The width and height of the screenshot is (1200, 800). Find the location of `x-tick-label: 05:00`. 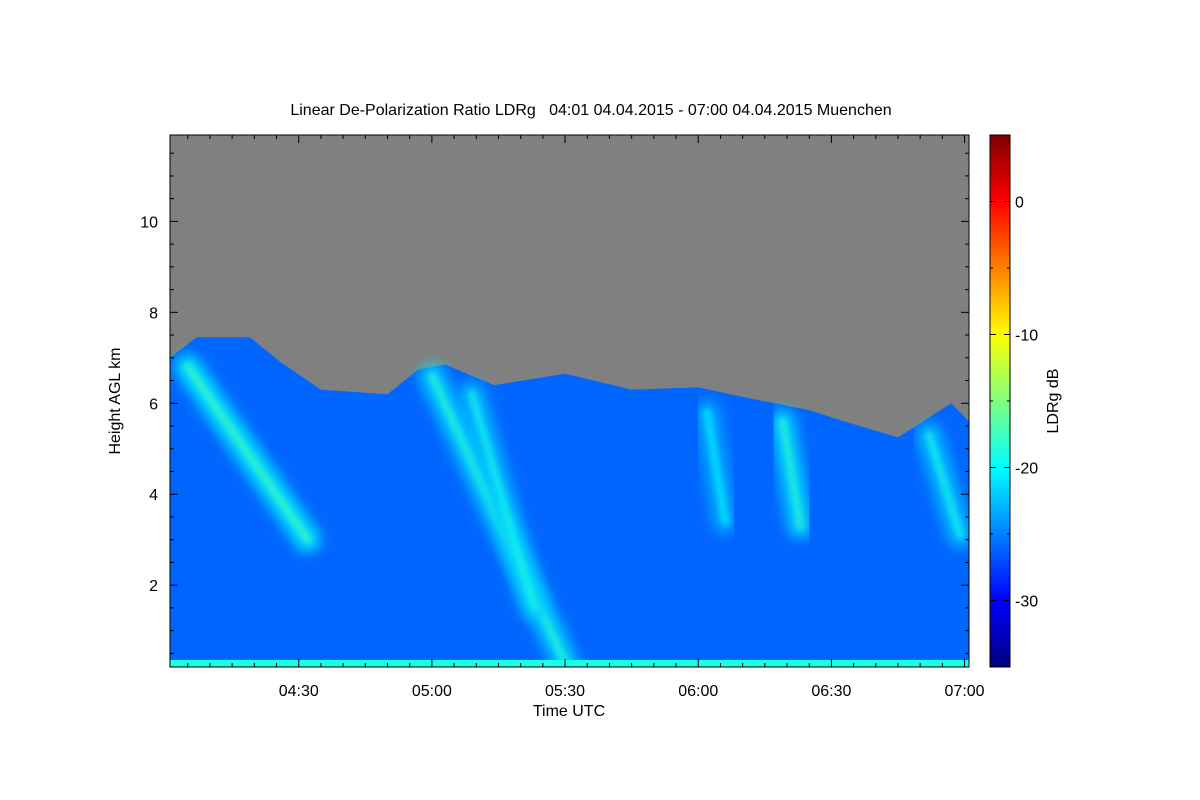

x-tick-label: 05:00 is located at coordinates (432, 691).